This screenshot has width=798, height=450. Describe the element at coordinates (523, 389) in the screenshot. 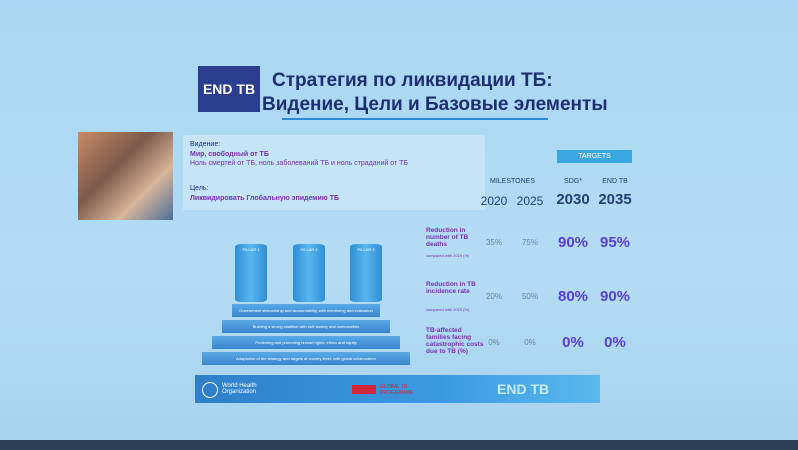

I see `footer-logo: END TB` at that location.